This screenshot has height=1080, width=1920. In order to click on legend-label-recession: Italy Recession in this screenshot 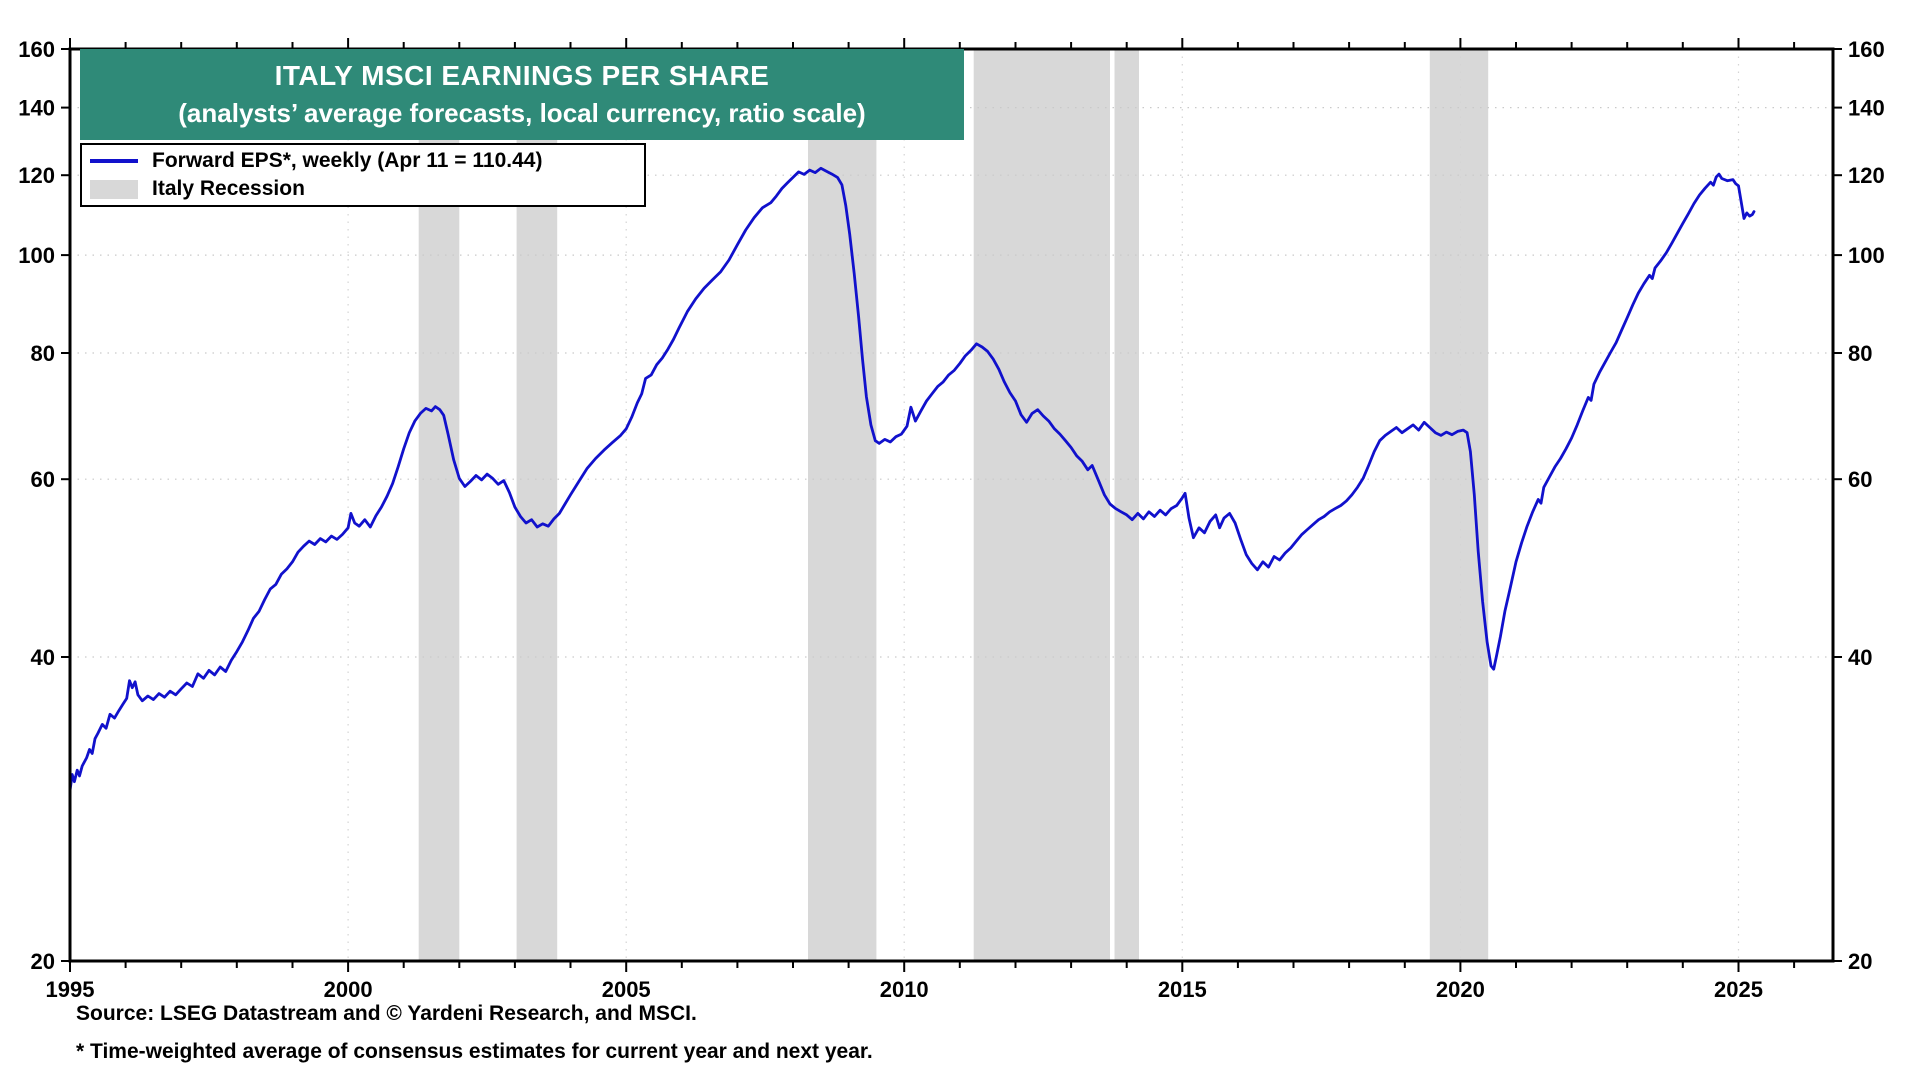, I will do `click(228, 188)`.